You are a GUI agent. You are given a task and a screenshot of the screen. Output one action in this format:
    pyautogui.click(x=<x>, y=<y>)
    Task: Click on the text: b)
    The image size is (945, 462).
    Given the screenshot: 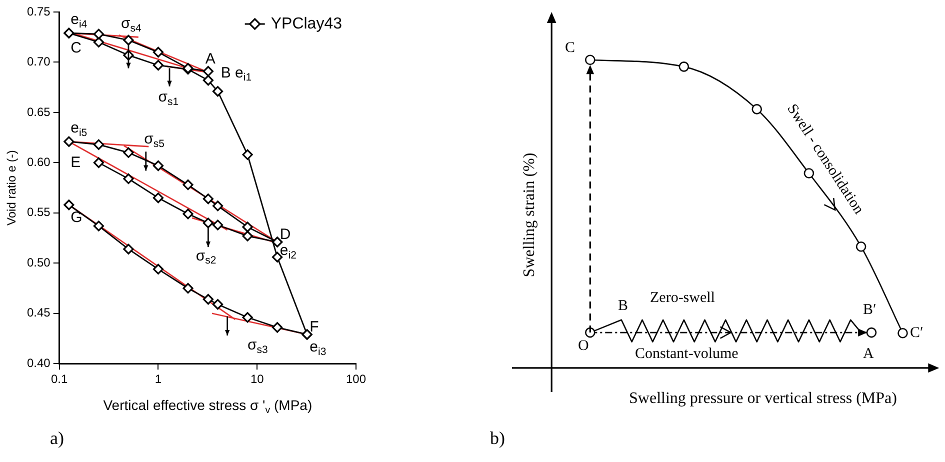 What is the action you would take?
    pyautogui.click(x=497, y=438)
    